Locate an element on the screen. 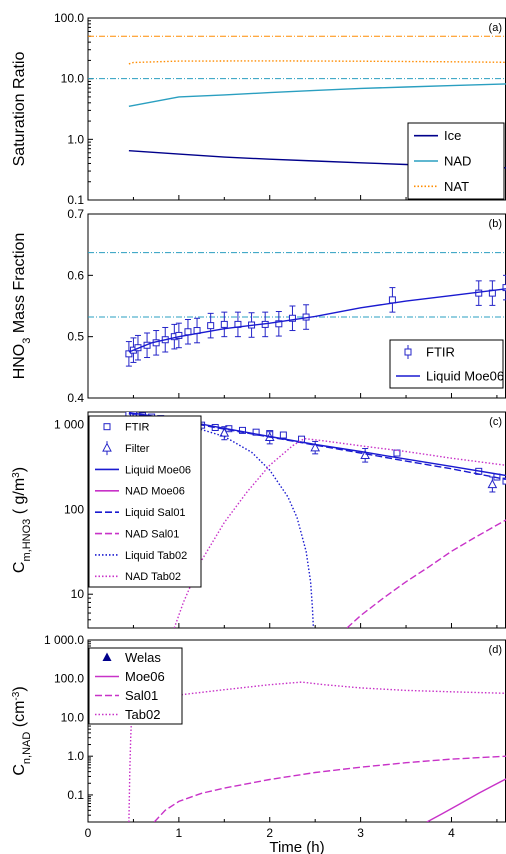 This screenshot has height=854, width=506. y-tick-label: 1 000 is located at coordinates (69, 424).